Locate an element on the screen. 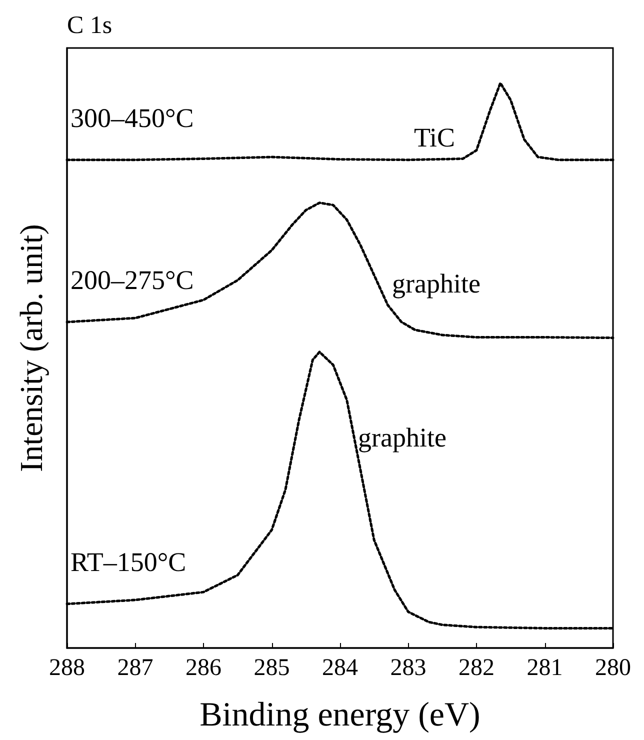 The width and height of the screenshot is (644, 740). series-label: RT–150°C is located at coordinates (128, 561).